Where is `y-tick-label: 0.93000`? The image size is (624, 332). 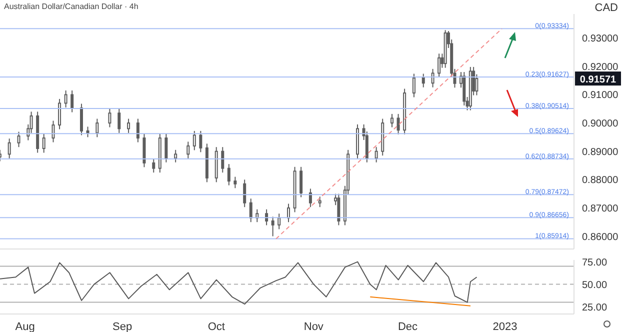 y-tick-label: 0.93000 is located at coordinates (600, 39).